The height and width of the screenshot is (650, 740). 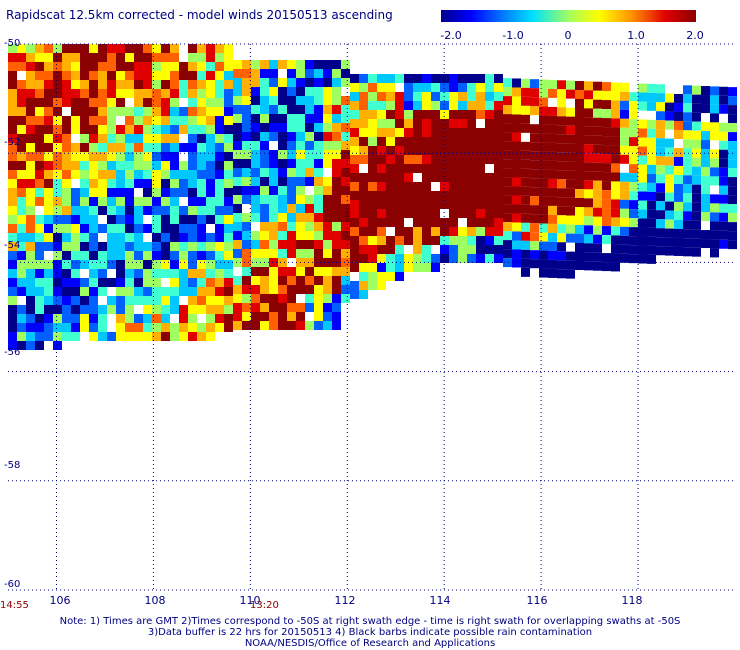 What do you see at coordinates (568, 16) in the screenshot?
I see `colorbar-gradient` at bounding box center [568, 16].